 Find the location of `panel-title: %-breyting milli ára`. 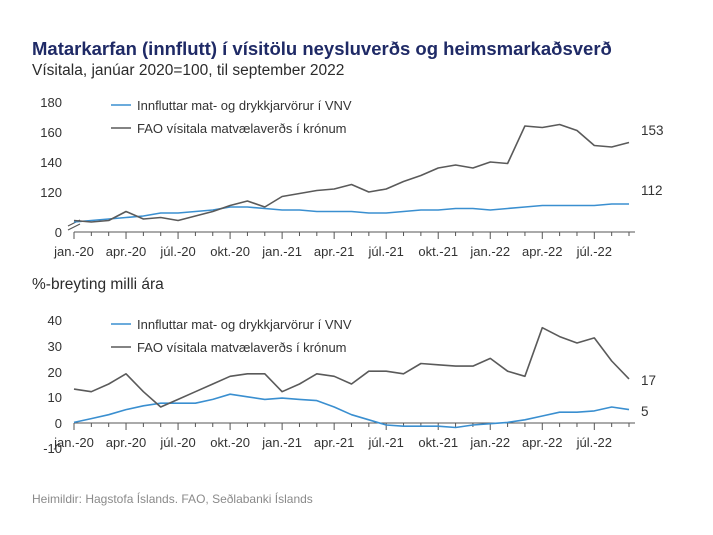

panel-title: %-breyting milli ára is located at coordinates (98, 284).